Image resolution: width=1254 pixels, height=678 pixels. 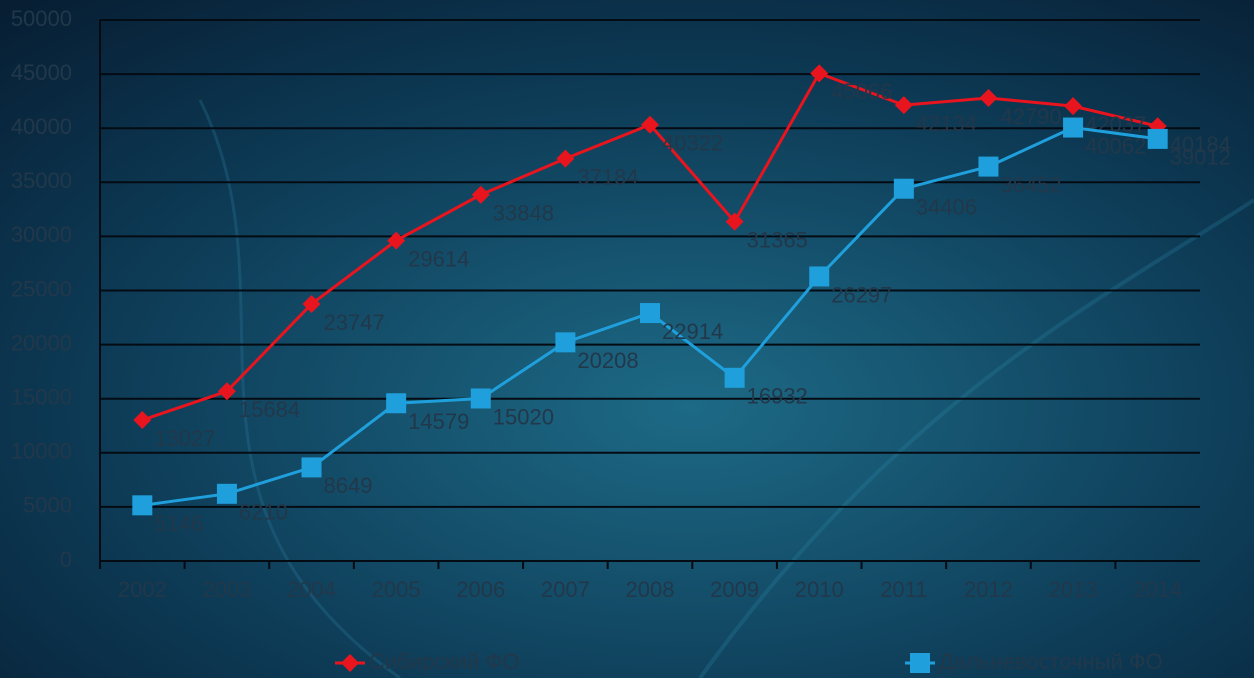 What do you see at coordinates (946, 123) in the screenshot?
I see `data-label: 42134` at bounding box center [946, 123].